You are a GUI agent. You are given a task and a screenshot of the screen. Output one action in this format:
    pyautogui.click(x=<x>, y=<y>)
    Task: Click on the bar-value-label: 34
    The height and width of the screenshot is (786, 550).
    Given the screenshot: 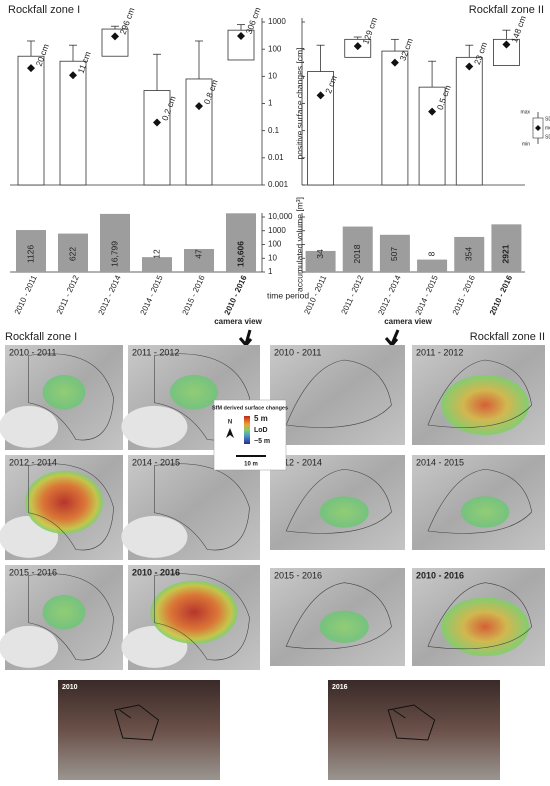 What is the action you would take?
    pyautogui.click(x=320, y=254)
    